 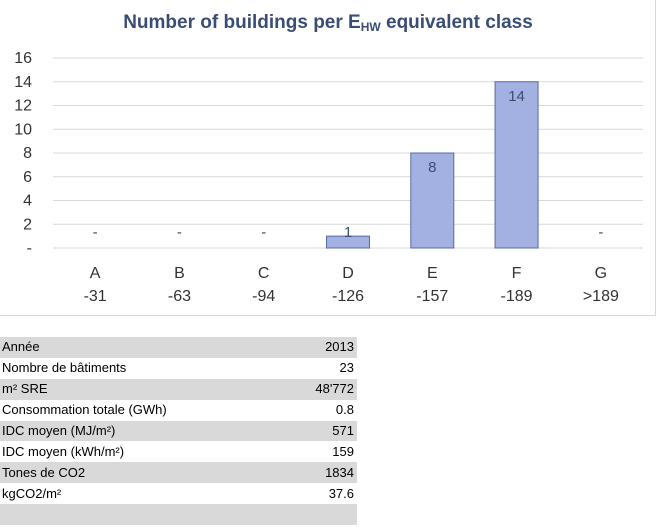 What do you see at coordinates (23, 82) in the screenshot?
I see `y-tick-label: 14` at bounding box center [23, 82].